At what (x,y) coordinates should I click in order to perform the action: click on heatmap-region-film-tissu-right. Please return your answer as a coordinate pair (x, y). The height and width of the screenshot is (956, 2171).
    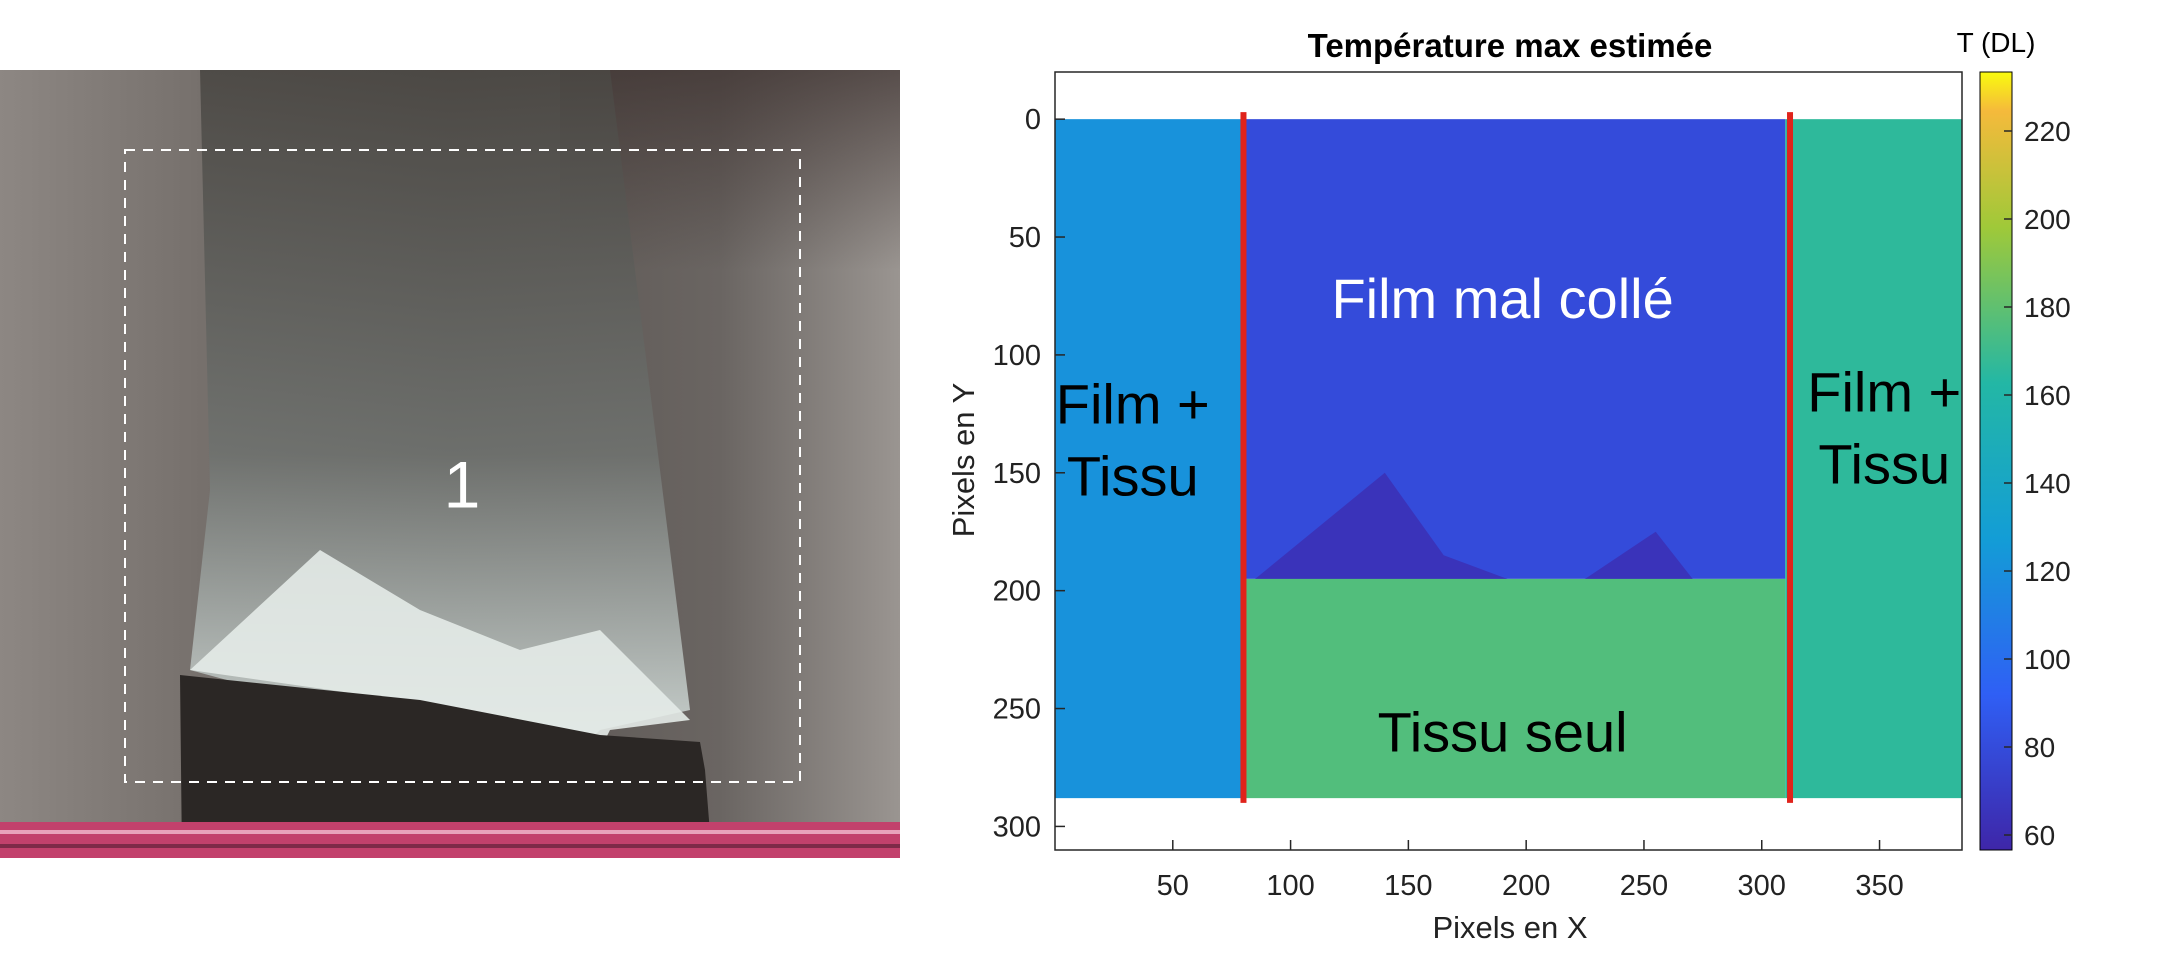
    Looking at the image, I should click on (1873, 459).